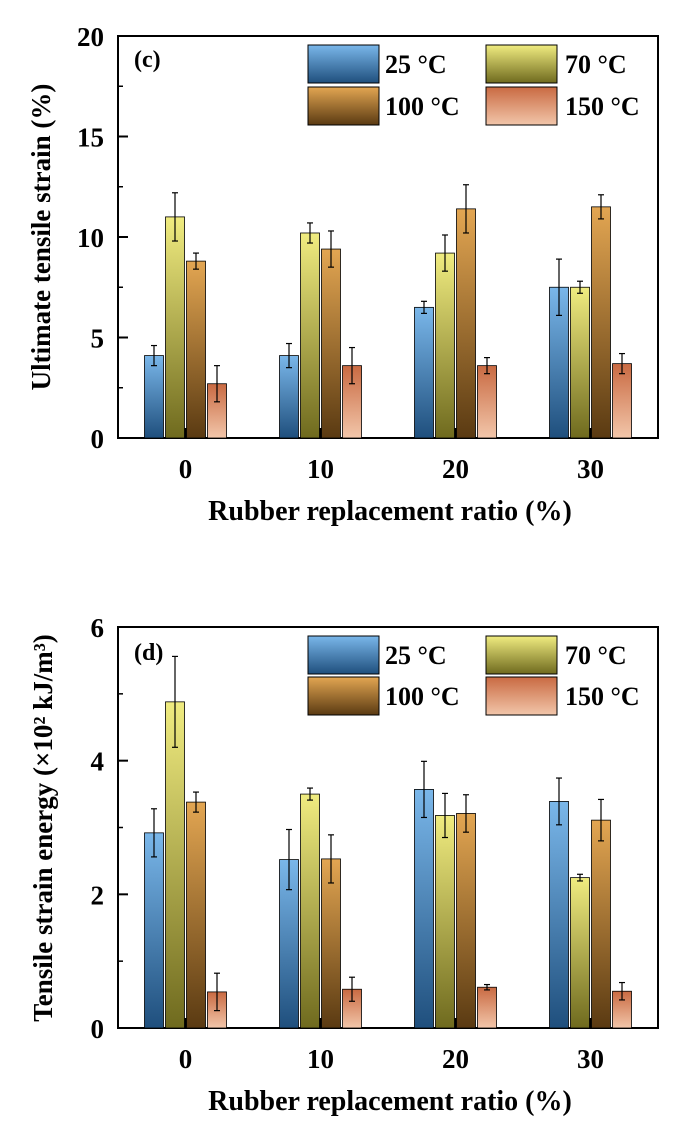 The image size is (700, 1130). Describe the element at coordinates (90, 238) in the screenshot. I see `y-tick-label: 10` at that location.